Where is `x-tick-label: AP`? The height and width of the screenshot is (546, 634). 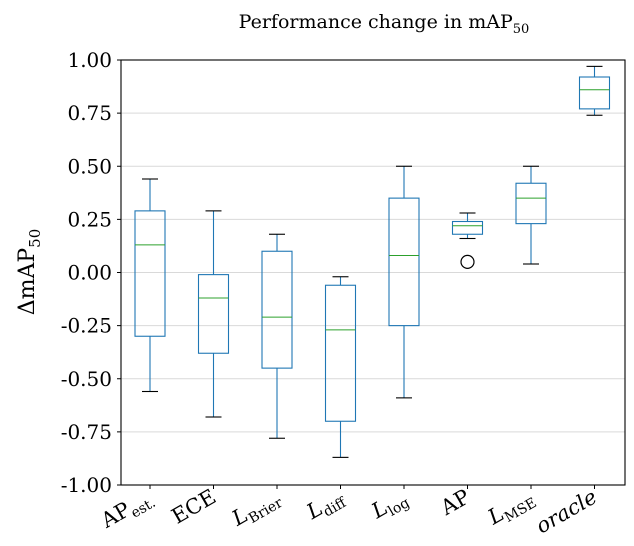
x-tick-label: AP is located at coordinates (455, 503).